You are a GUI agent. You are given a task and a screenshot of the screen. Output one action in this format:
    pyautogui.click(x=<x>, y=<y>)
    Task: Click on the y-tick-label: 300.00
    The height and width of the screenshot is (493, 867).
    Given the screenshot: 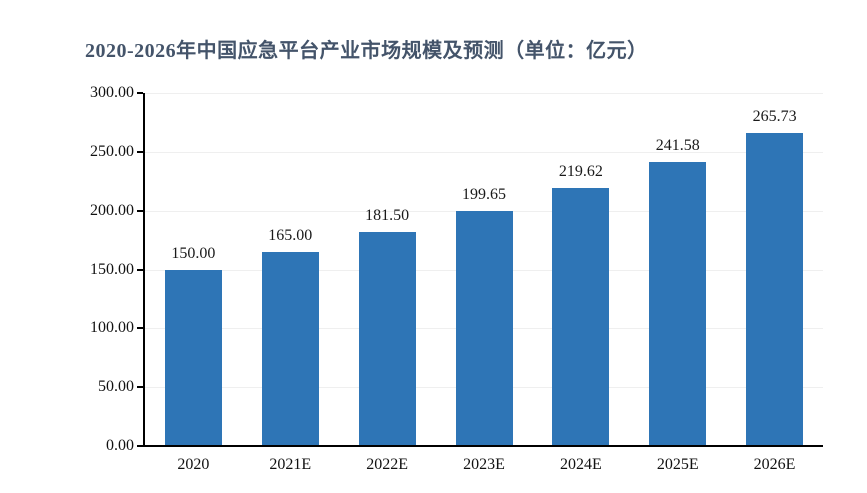 What is the action you would take?
    pyautogui.click(x=112, y=92)
    